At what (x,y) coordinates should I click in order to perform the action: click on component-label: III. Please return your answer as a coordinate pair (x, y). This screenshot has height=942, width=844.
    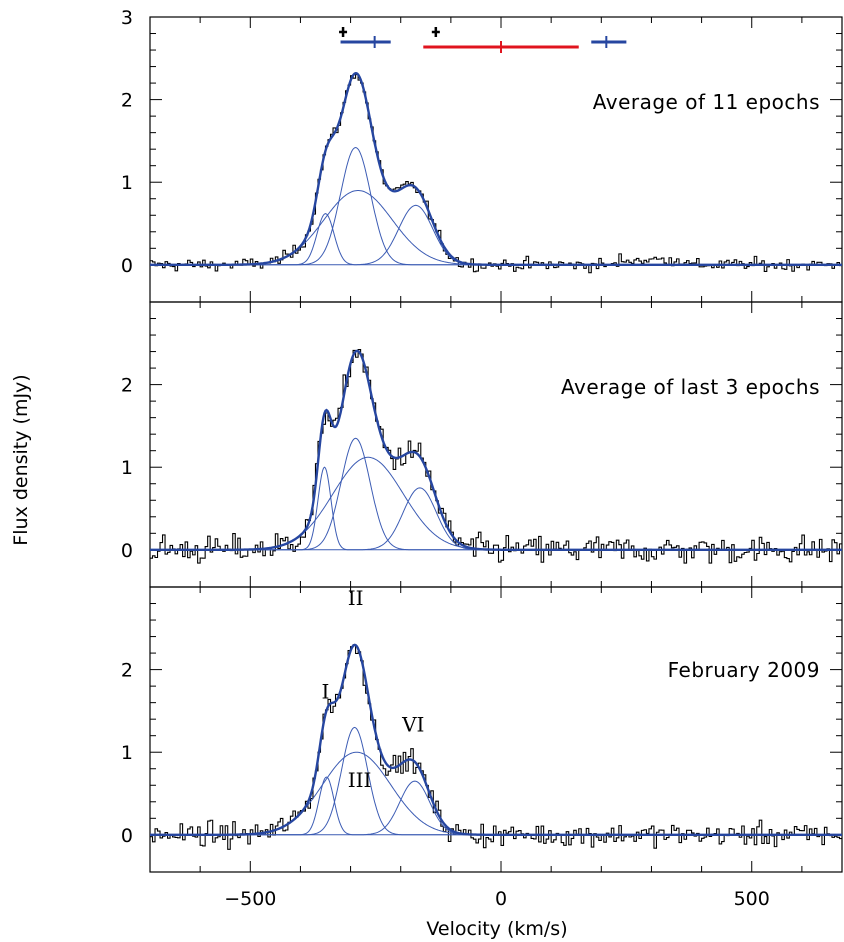
    Looking at the image, I should click on (360, 780).